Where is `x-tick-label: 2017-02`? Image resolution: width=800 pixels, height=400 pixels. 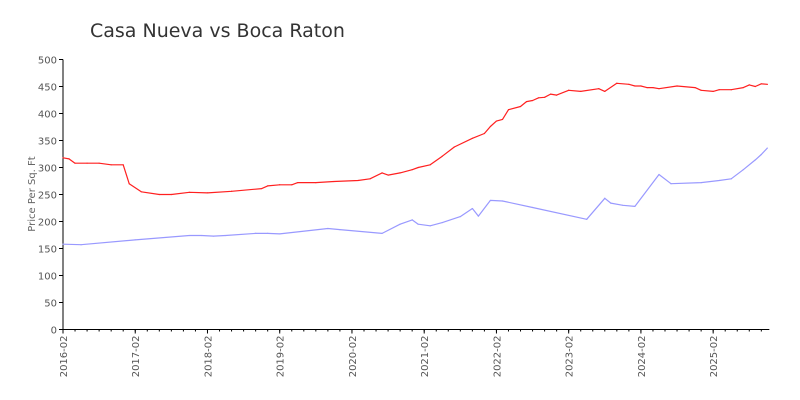 x-tick-label: 2017-02 is located at coordinates (136, 357).